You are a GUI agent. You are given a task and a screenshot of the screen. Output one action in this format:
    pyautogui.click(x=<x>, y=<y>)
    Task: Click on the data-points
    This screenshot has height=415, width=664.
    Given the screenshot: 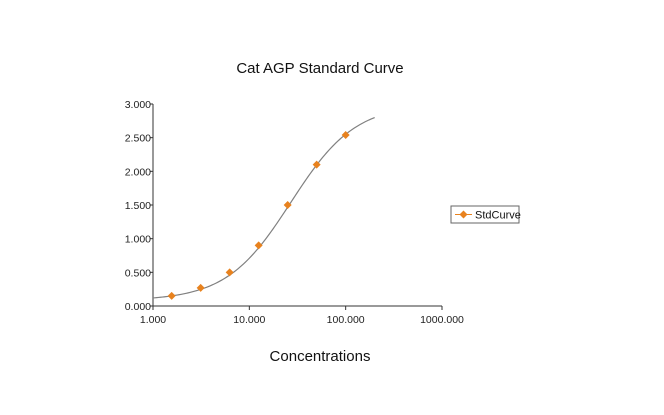 What is the action you would take?
    pyautogui.click(x=258, y=215)
    